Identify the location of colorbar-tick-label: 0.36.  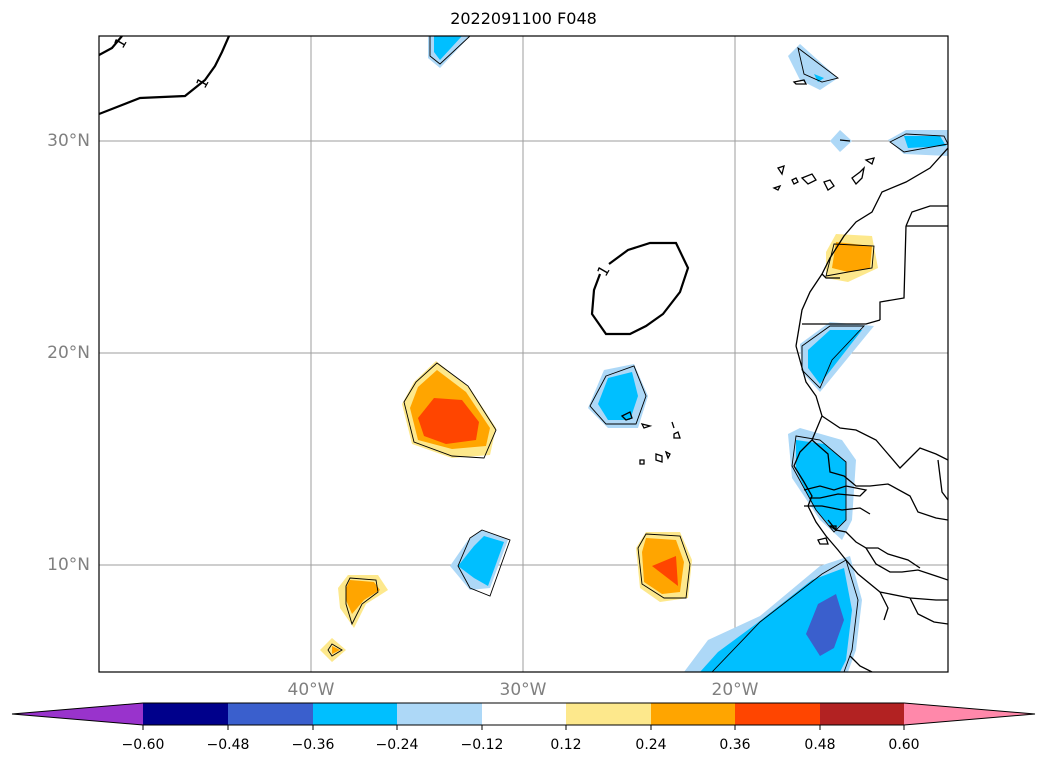
(735, 745).